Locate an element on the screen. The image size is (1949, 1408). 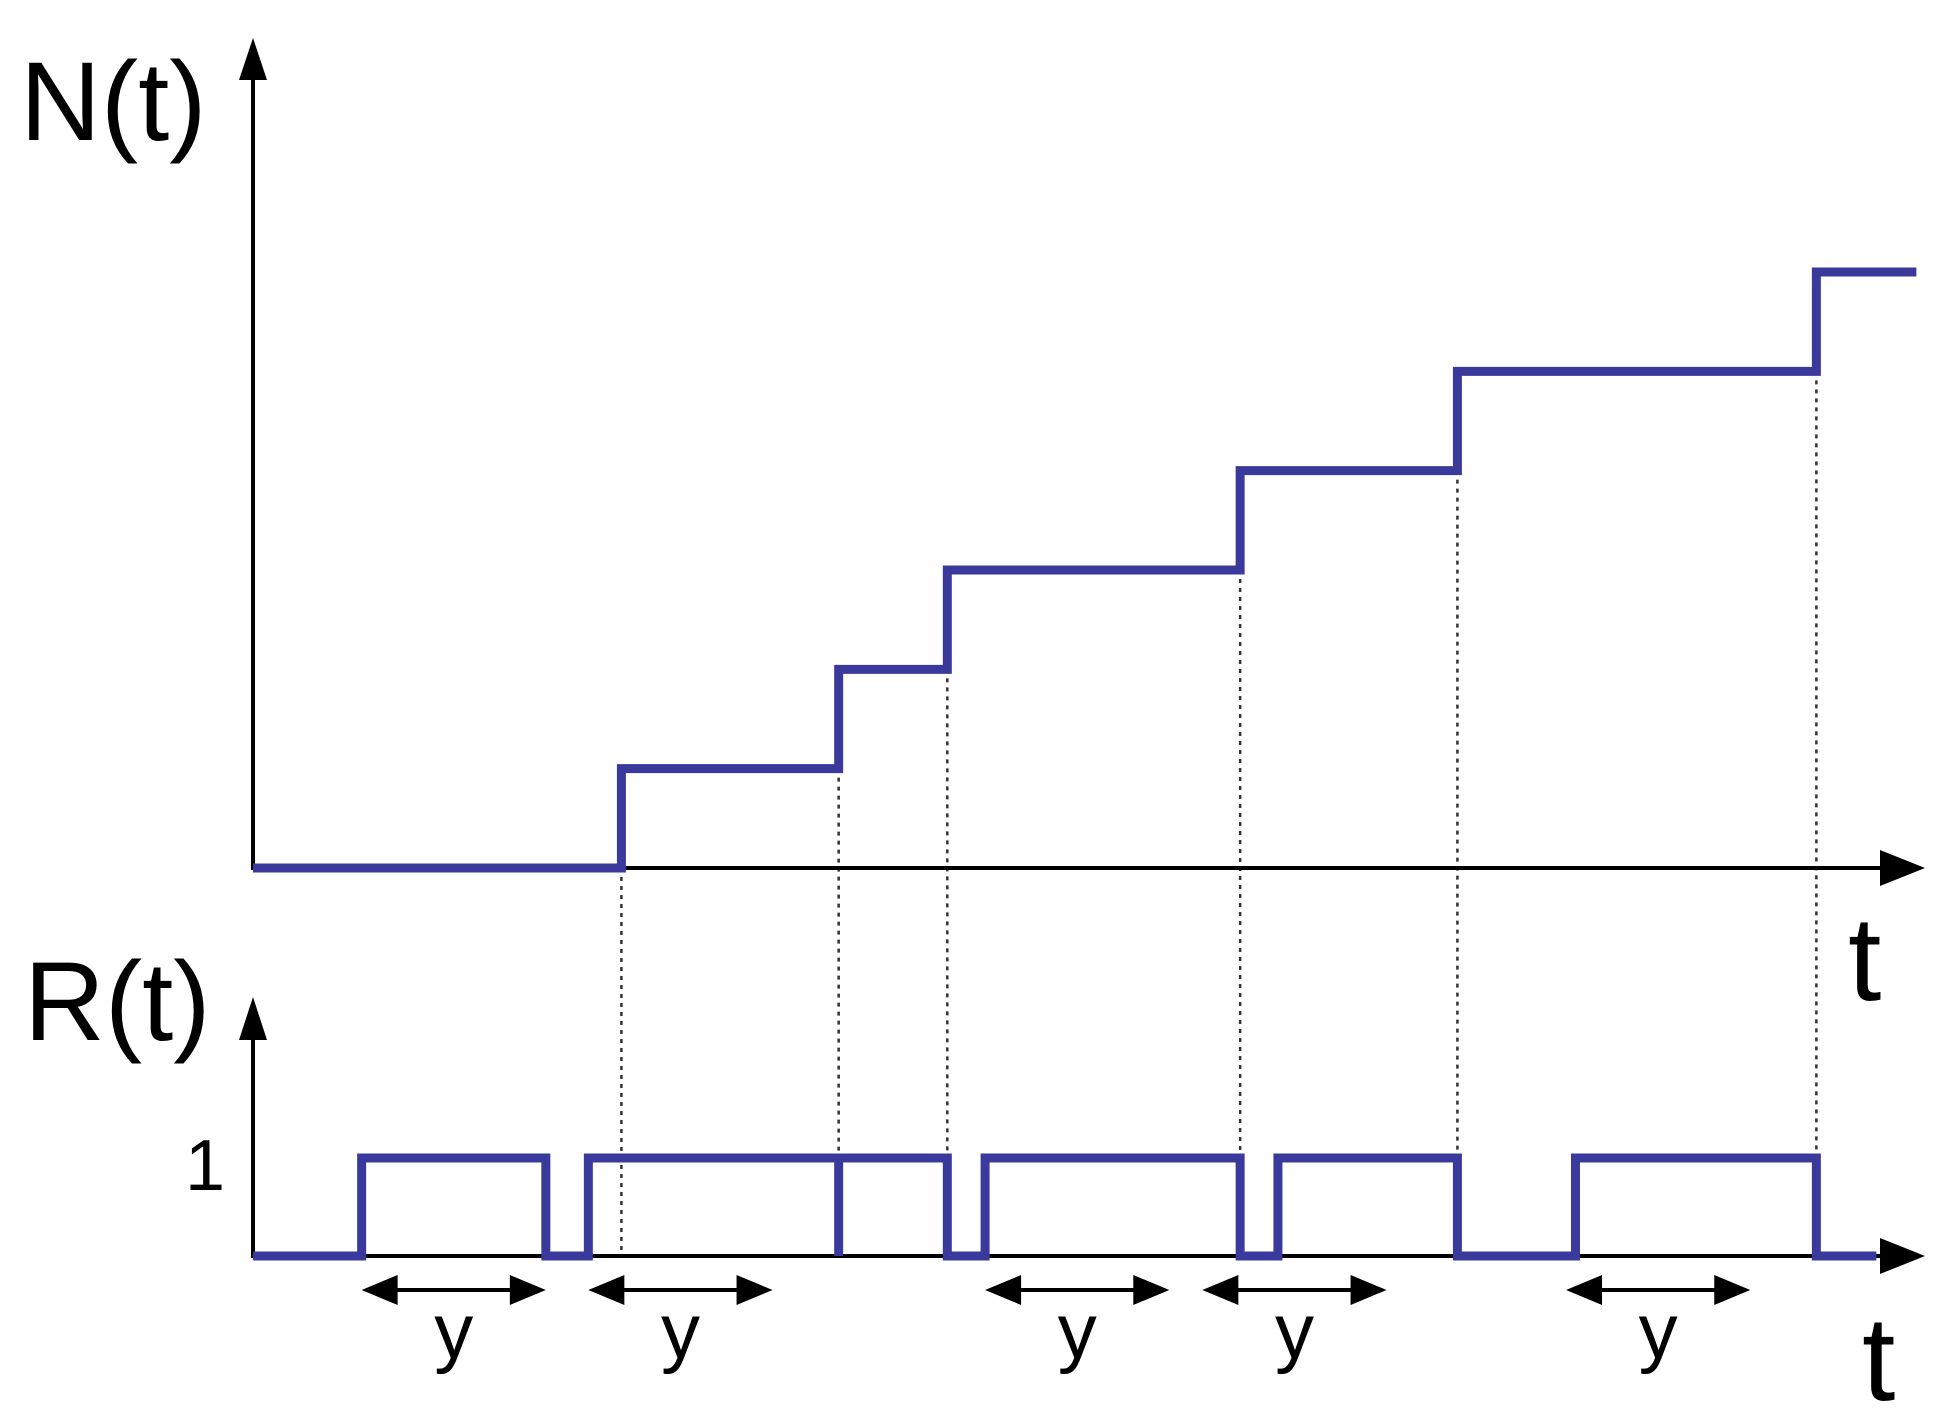
bottom-x-axis-label: t is located at coordinates (1878, 1350).